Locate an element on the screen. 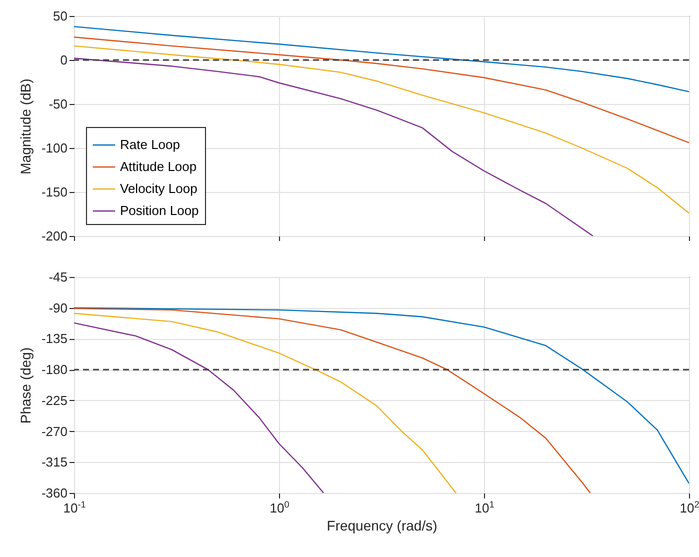  legend-label: Position Loop is located at coordinates (159, 210).